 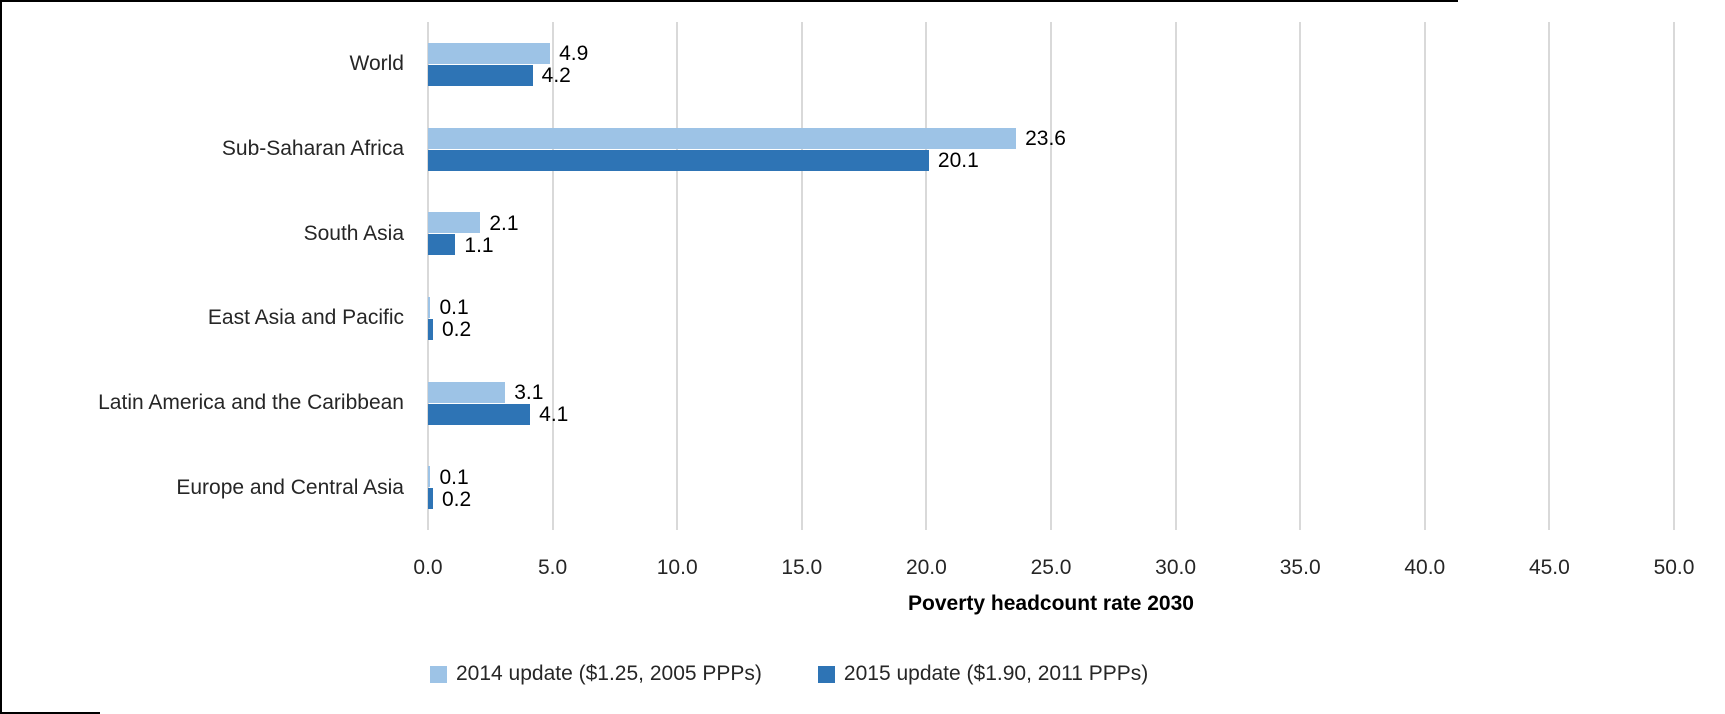 I want to click on value-label: 4.2, so click(x=556, y=76).